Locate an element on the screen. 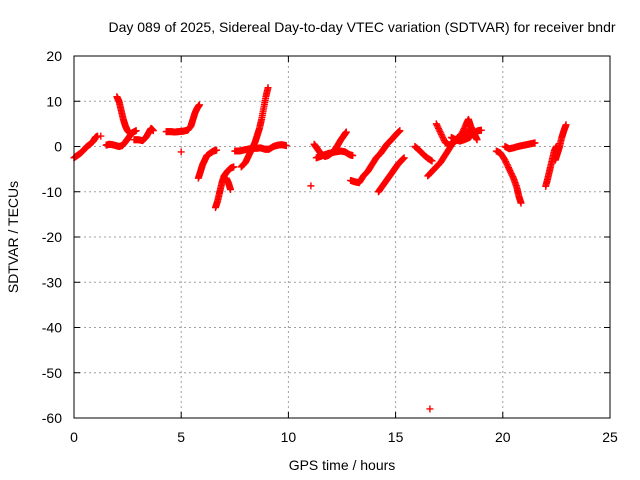  y-tick-label: 10 is located at coordinates (54, 101).